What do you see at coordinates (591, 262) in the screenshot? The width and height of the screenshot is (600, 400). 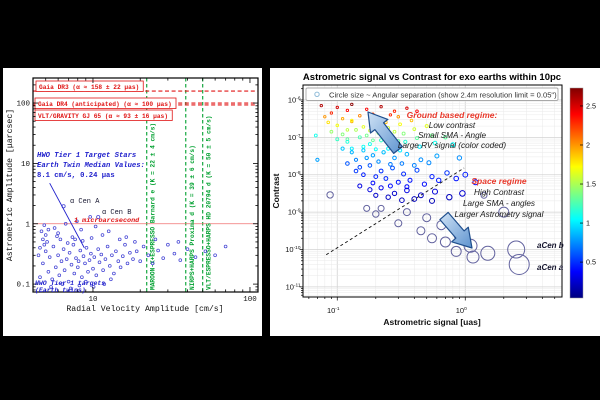 I see `colorbar-tick-label: 0.5` at bounding box center [591, 262].